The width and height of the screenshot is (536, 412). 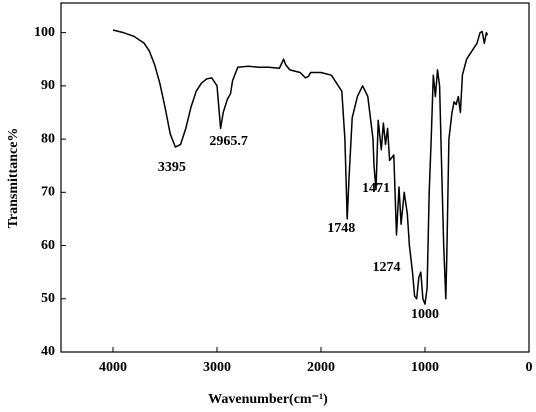 What do you see at coordinates (425, 367) in the screenshot?
I see `x-tick-label: 1000` at bounding box center [425, 367].